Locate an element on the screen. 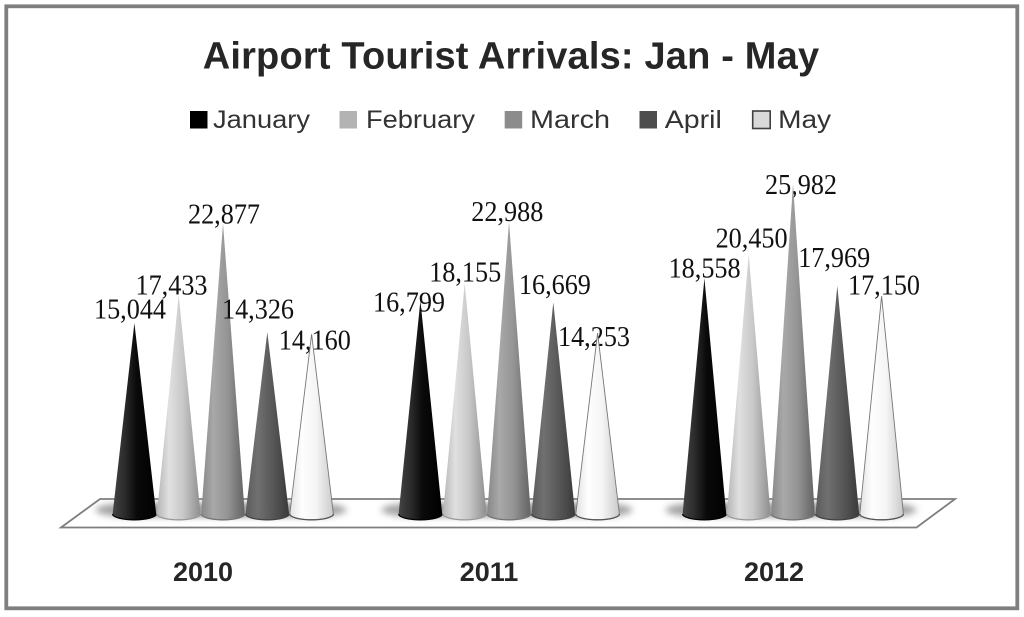  svg-text: April is located at coordinates (693, 120).